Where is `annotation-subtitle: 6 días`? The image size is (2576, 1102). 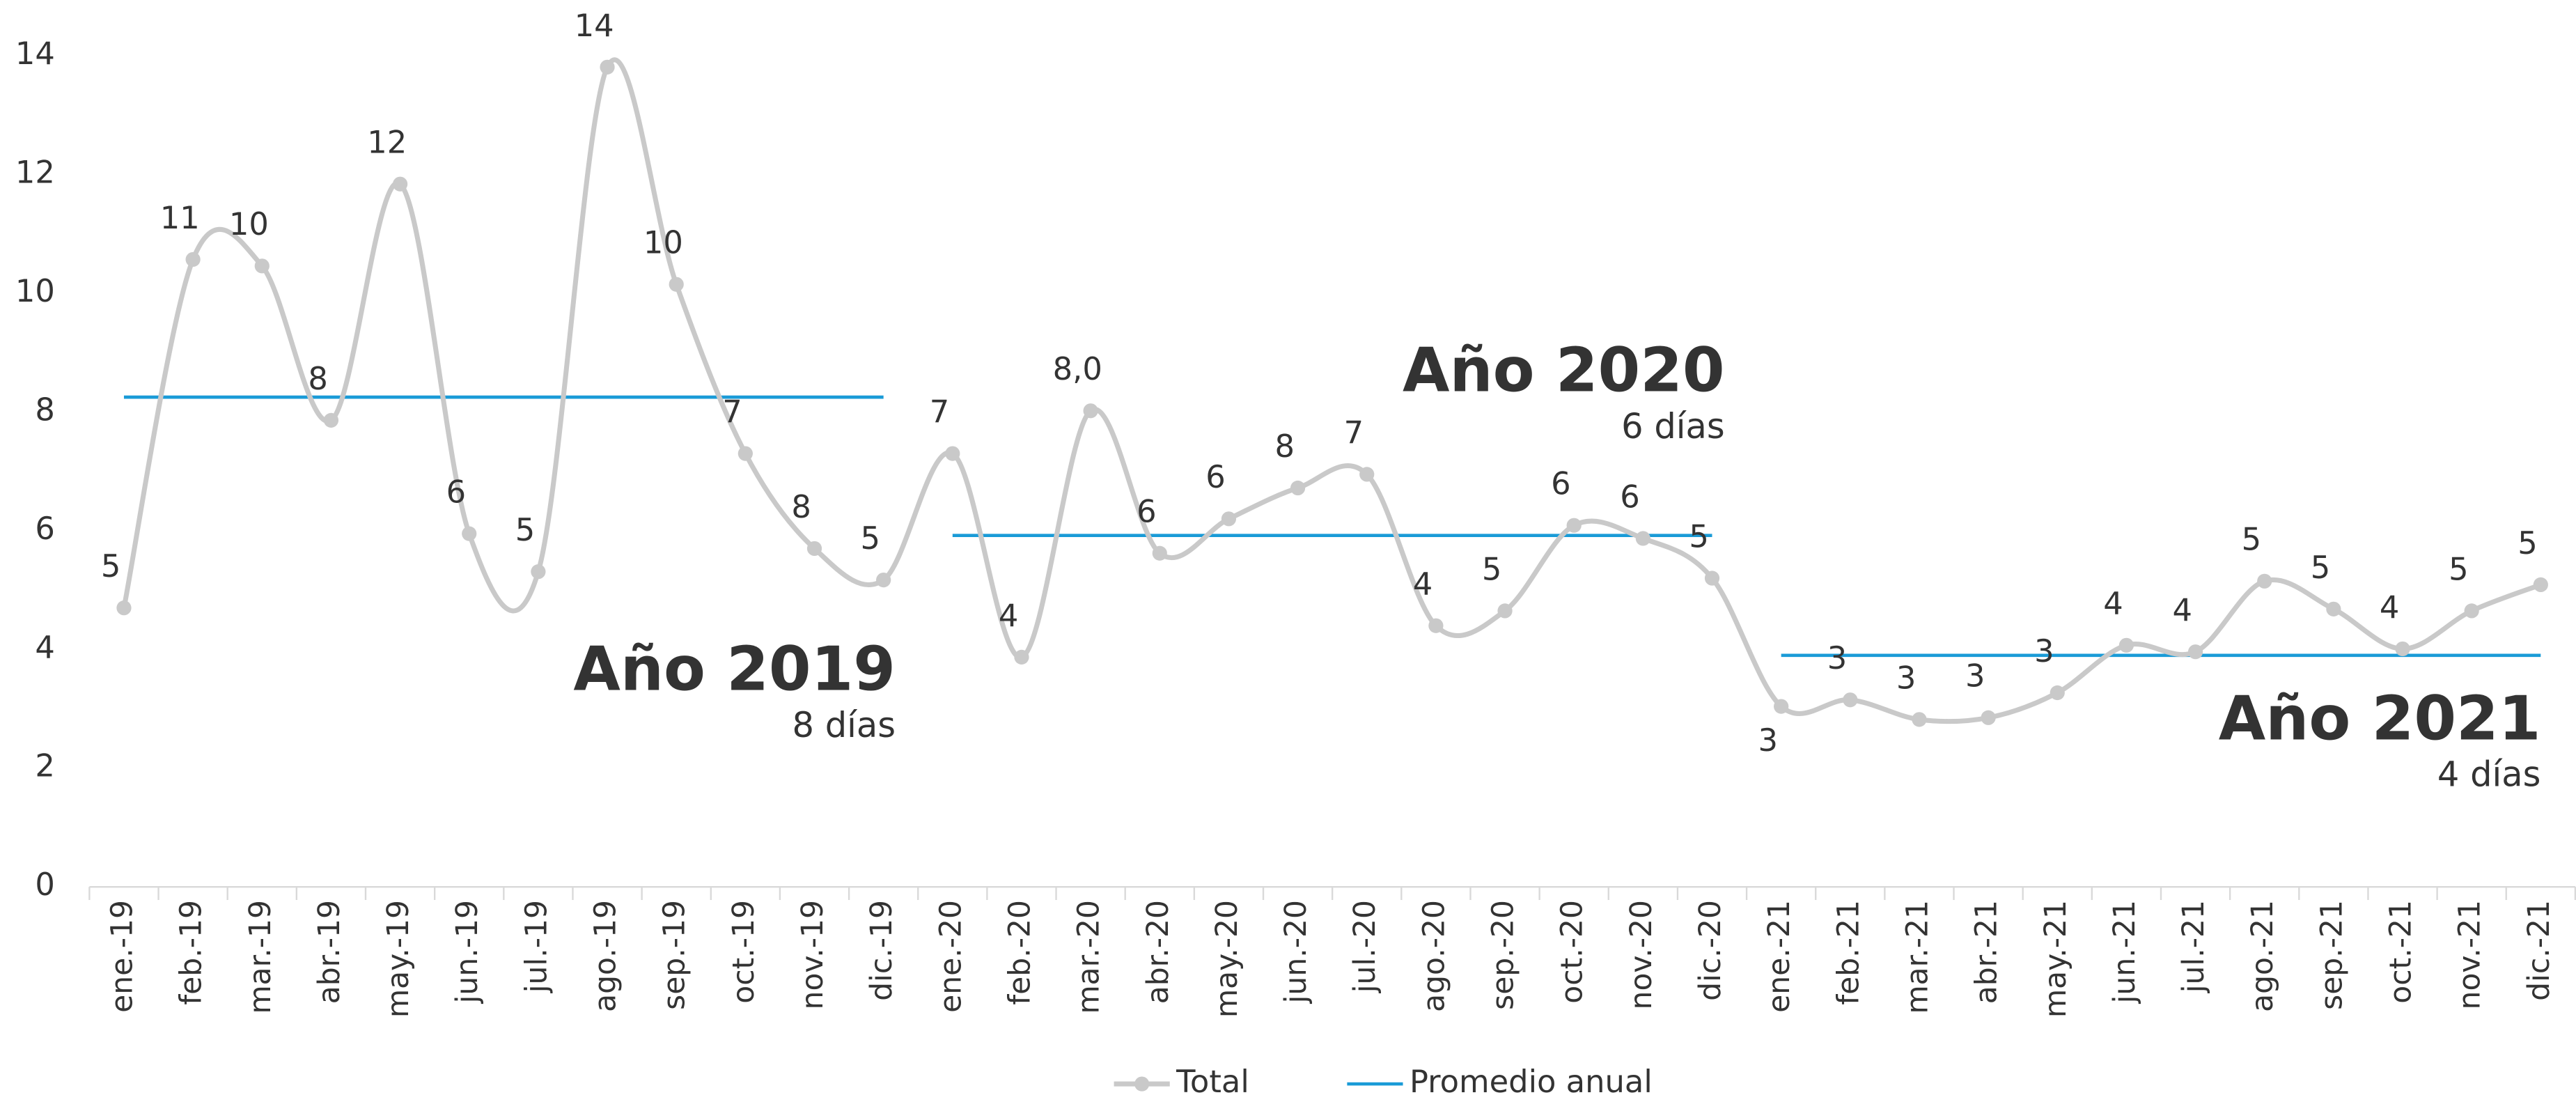 annotation-subtitle: 6 días is located at coordinates (1673, 426).